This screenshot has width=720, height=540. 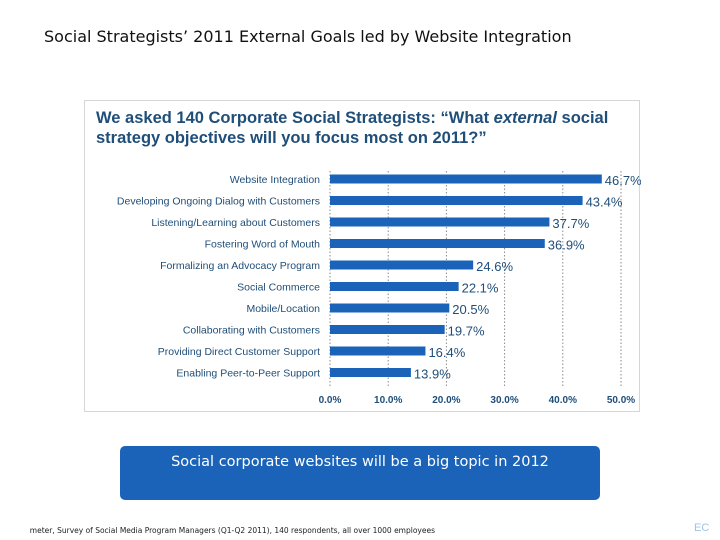 I want to click on category-label: Social Commerce, so click(x=278, y=288).